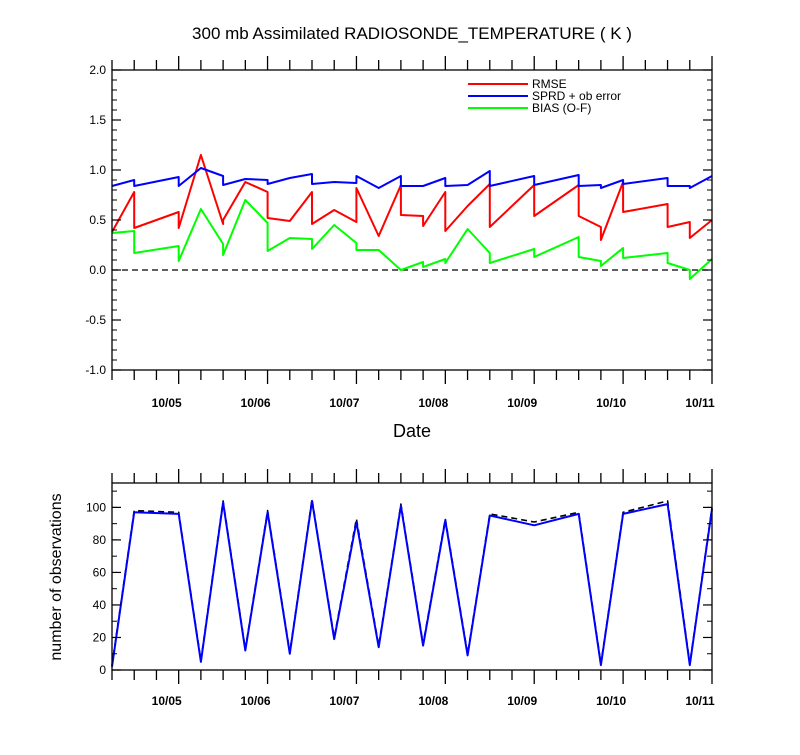 The width and height of the screenshot is (800, 755). What do you see at coordinates (100, 637) in the screenshot?
I see `y-tick-label: 20` at bounding box center [100, 637].